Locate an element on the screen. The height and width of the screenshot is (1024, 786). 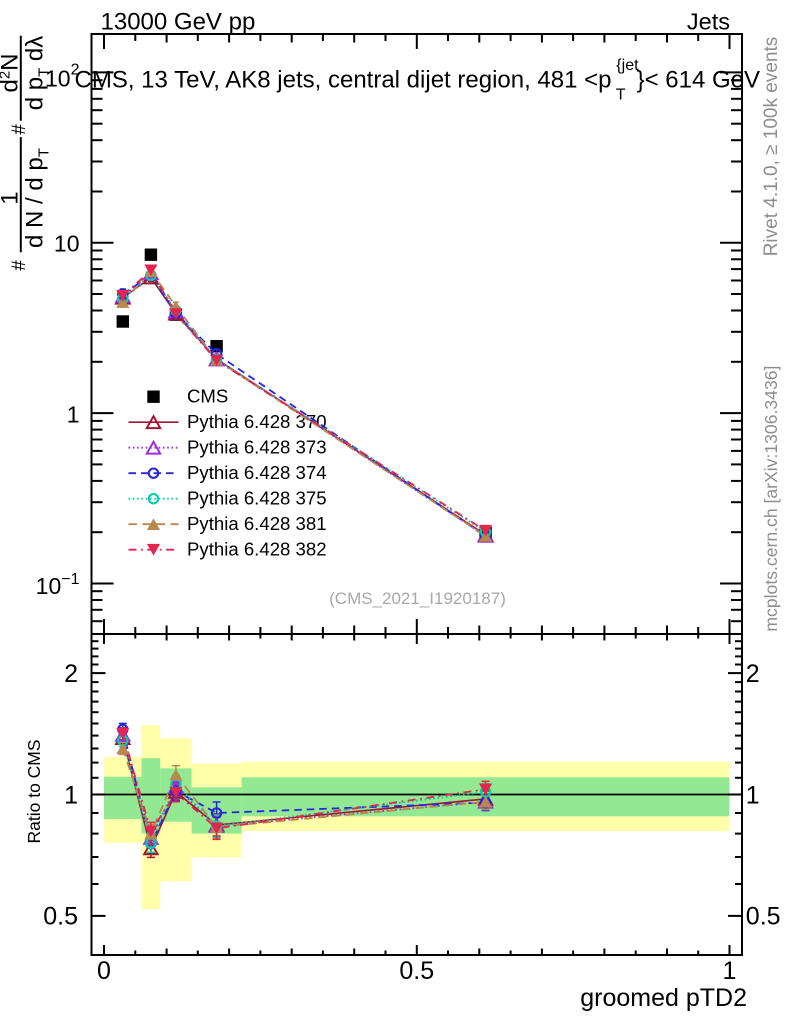
svg-text: 0 is located at coordinates (104, 971).